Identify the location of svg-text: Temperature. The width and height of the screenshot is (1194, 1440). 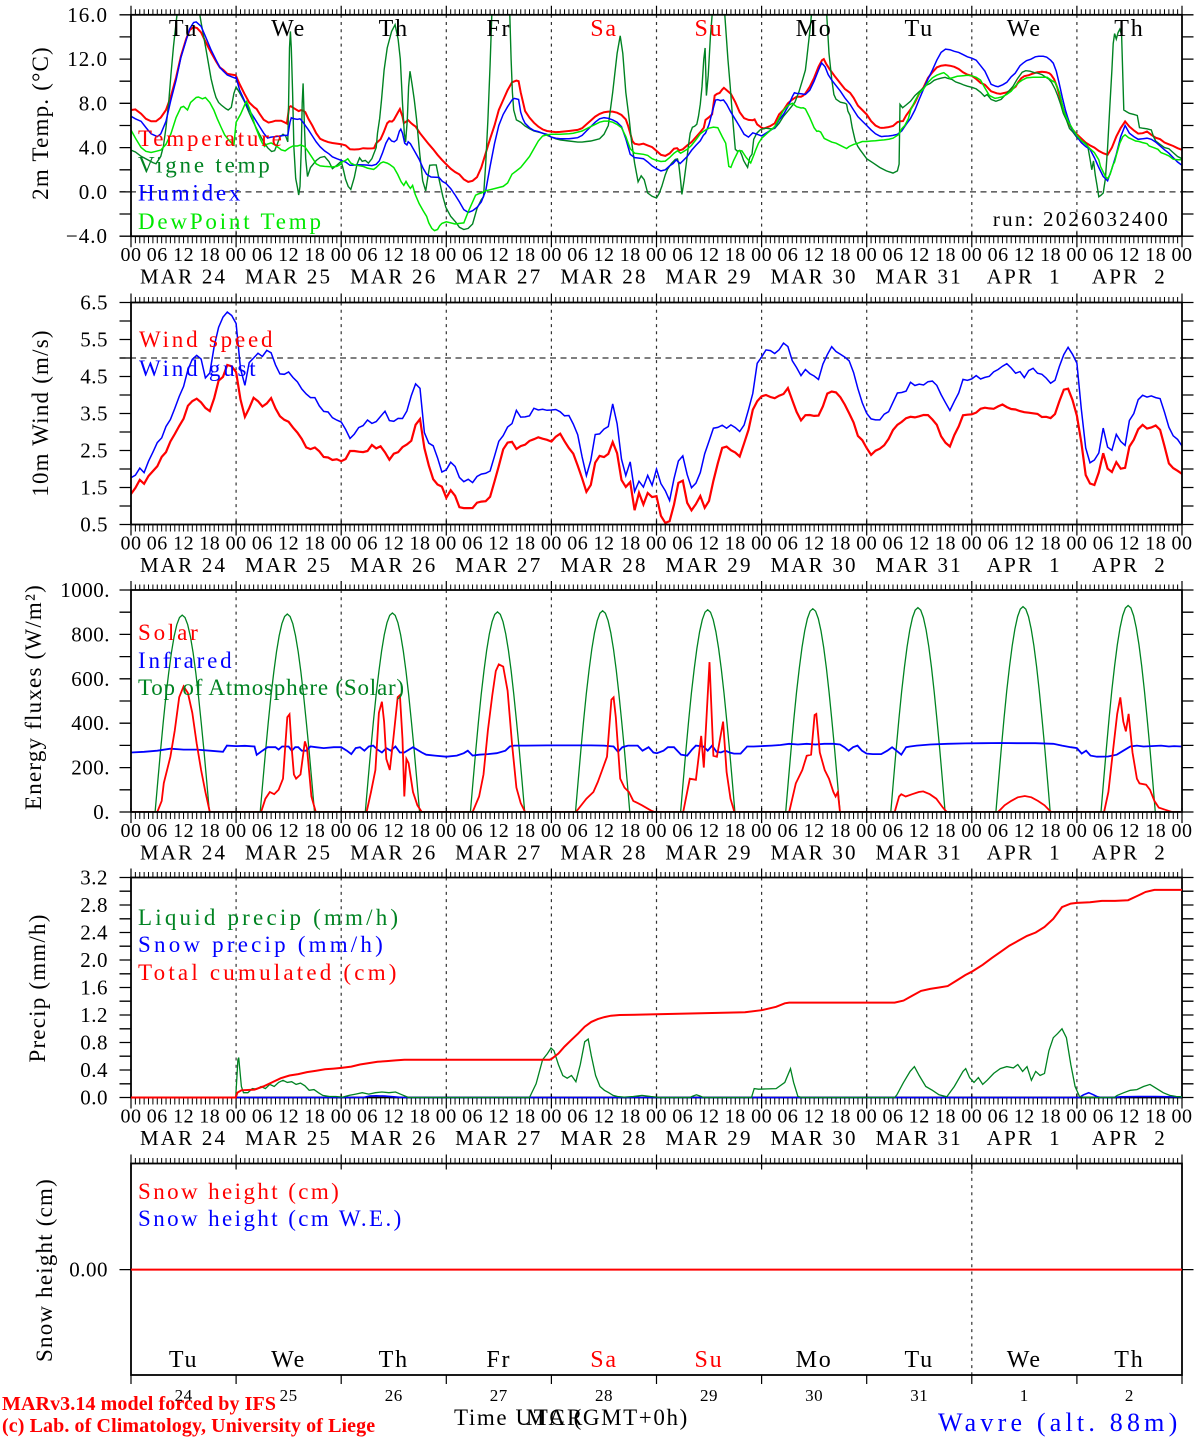
(211, 138).